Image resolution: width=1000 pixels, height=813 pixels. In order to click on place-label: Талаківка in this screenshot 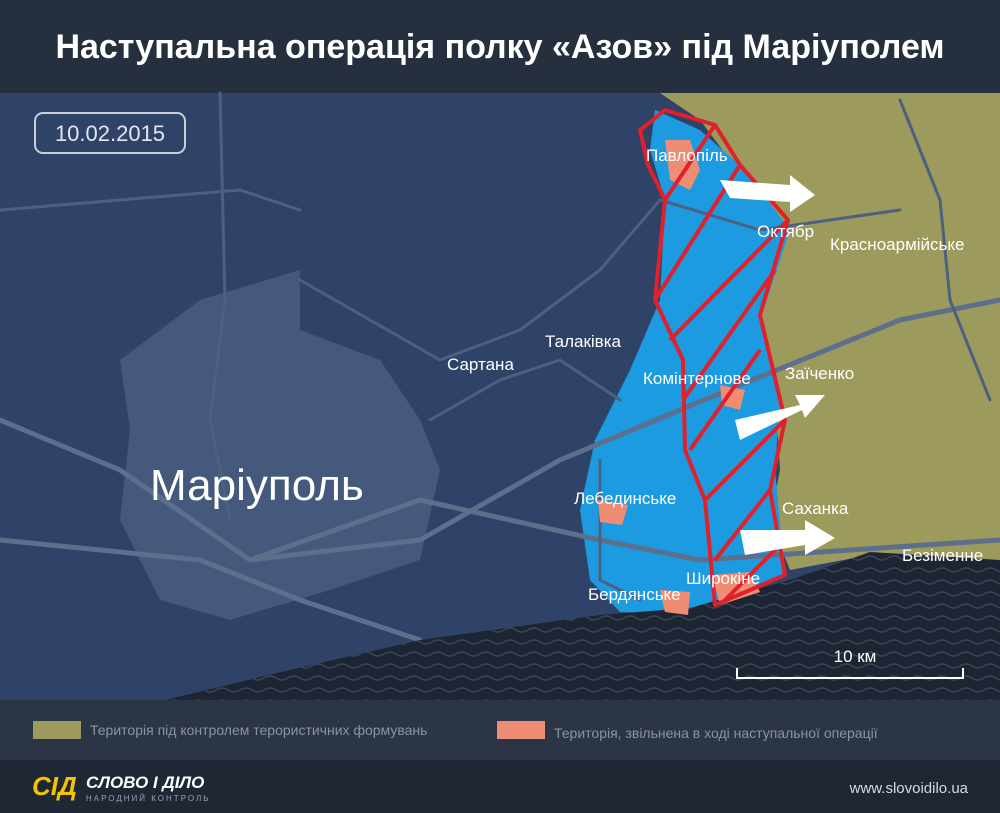, I will do `click(583, 341)`.